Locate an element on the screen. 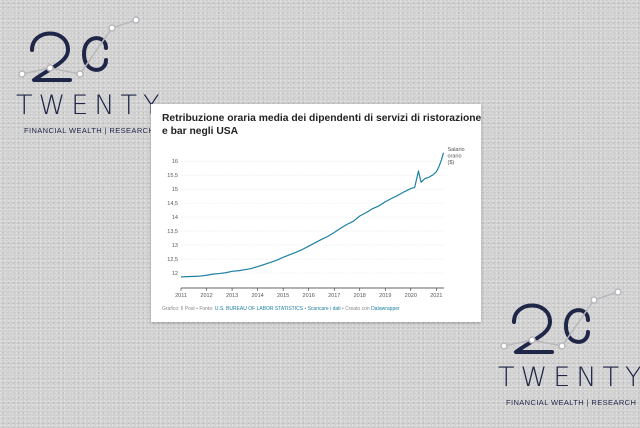 This screenshot has height=428, width=640. twenty-logo-bottom: TWENTY FINANCIAL WEALTH | RESEARCH is located at coordinates (566, 351).